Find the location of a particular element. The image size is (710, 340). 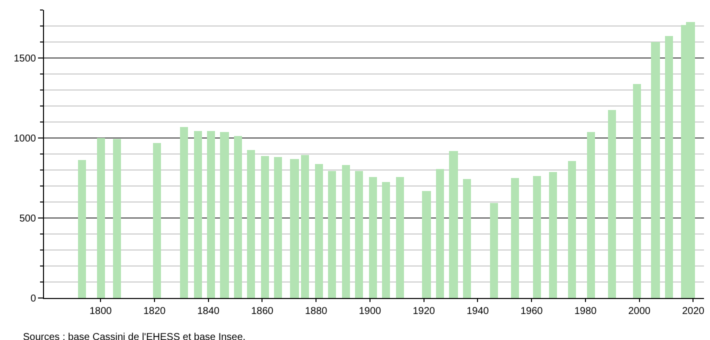

x-tick-label: 1980 is located at coordinates (586, 311).